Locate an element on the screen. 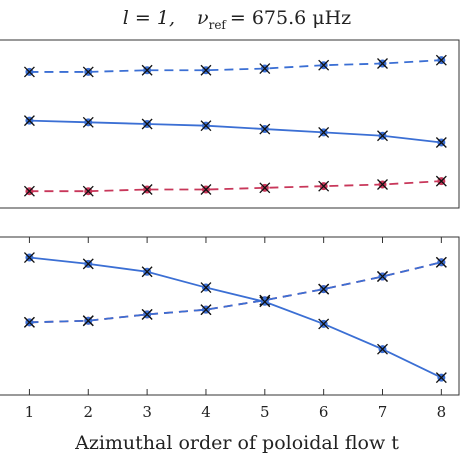 The width and height of the screenshot is (474, 474). x-tick-label: 5 is located at coordinates (265, 412).